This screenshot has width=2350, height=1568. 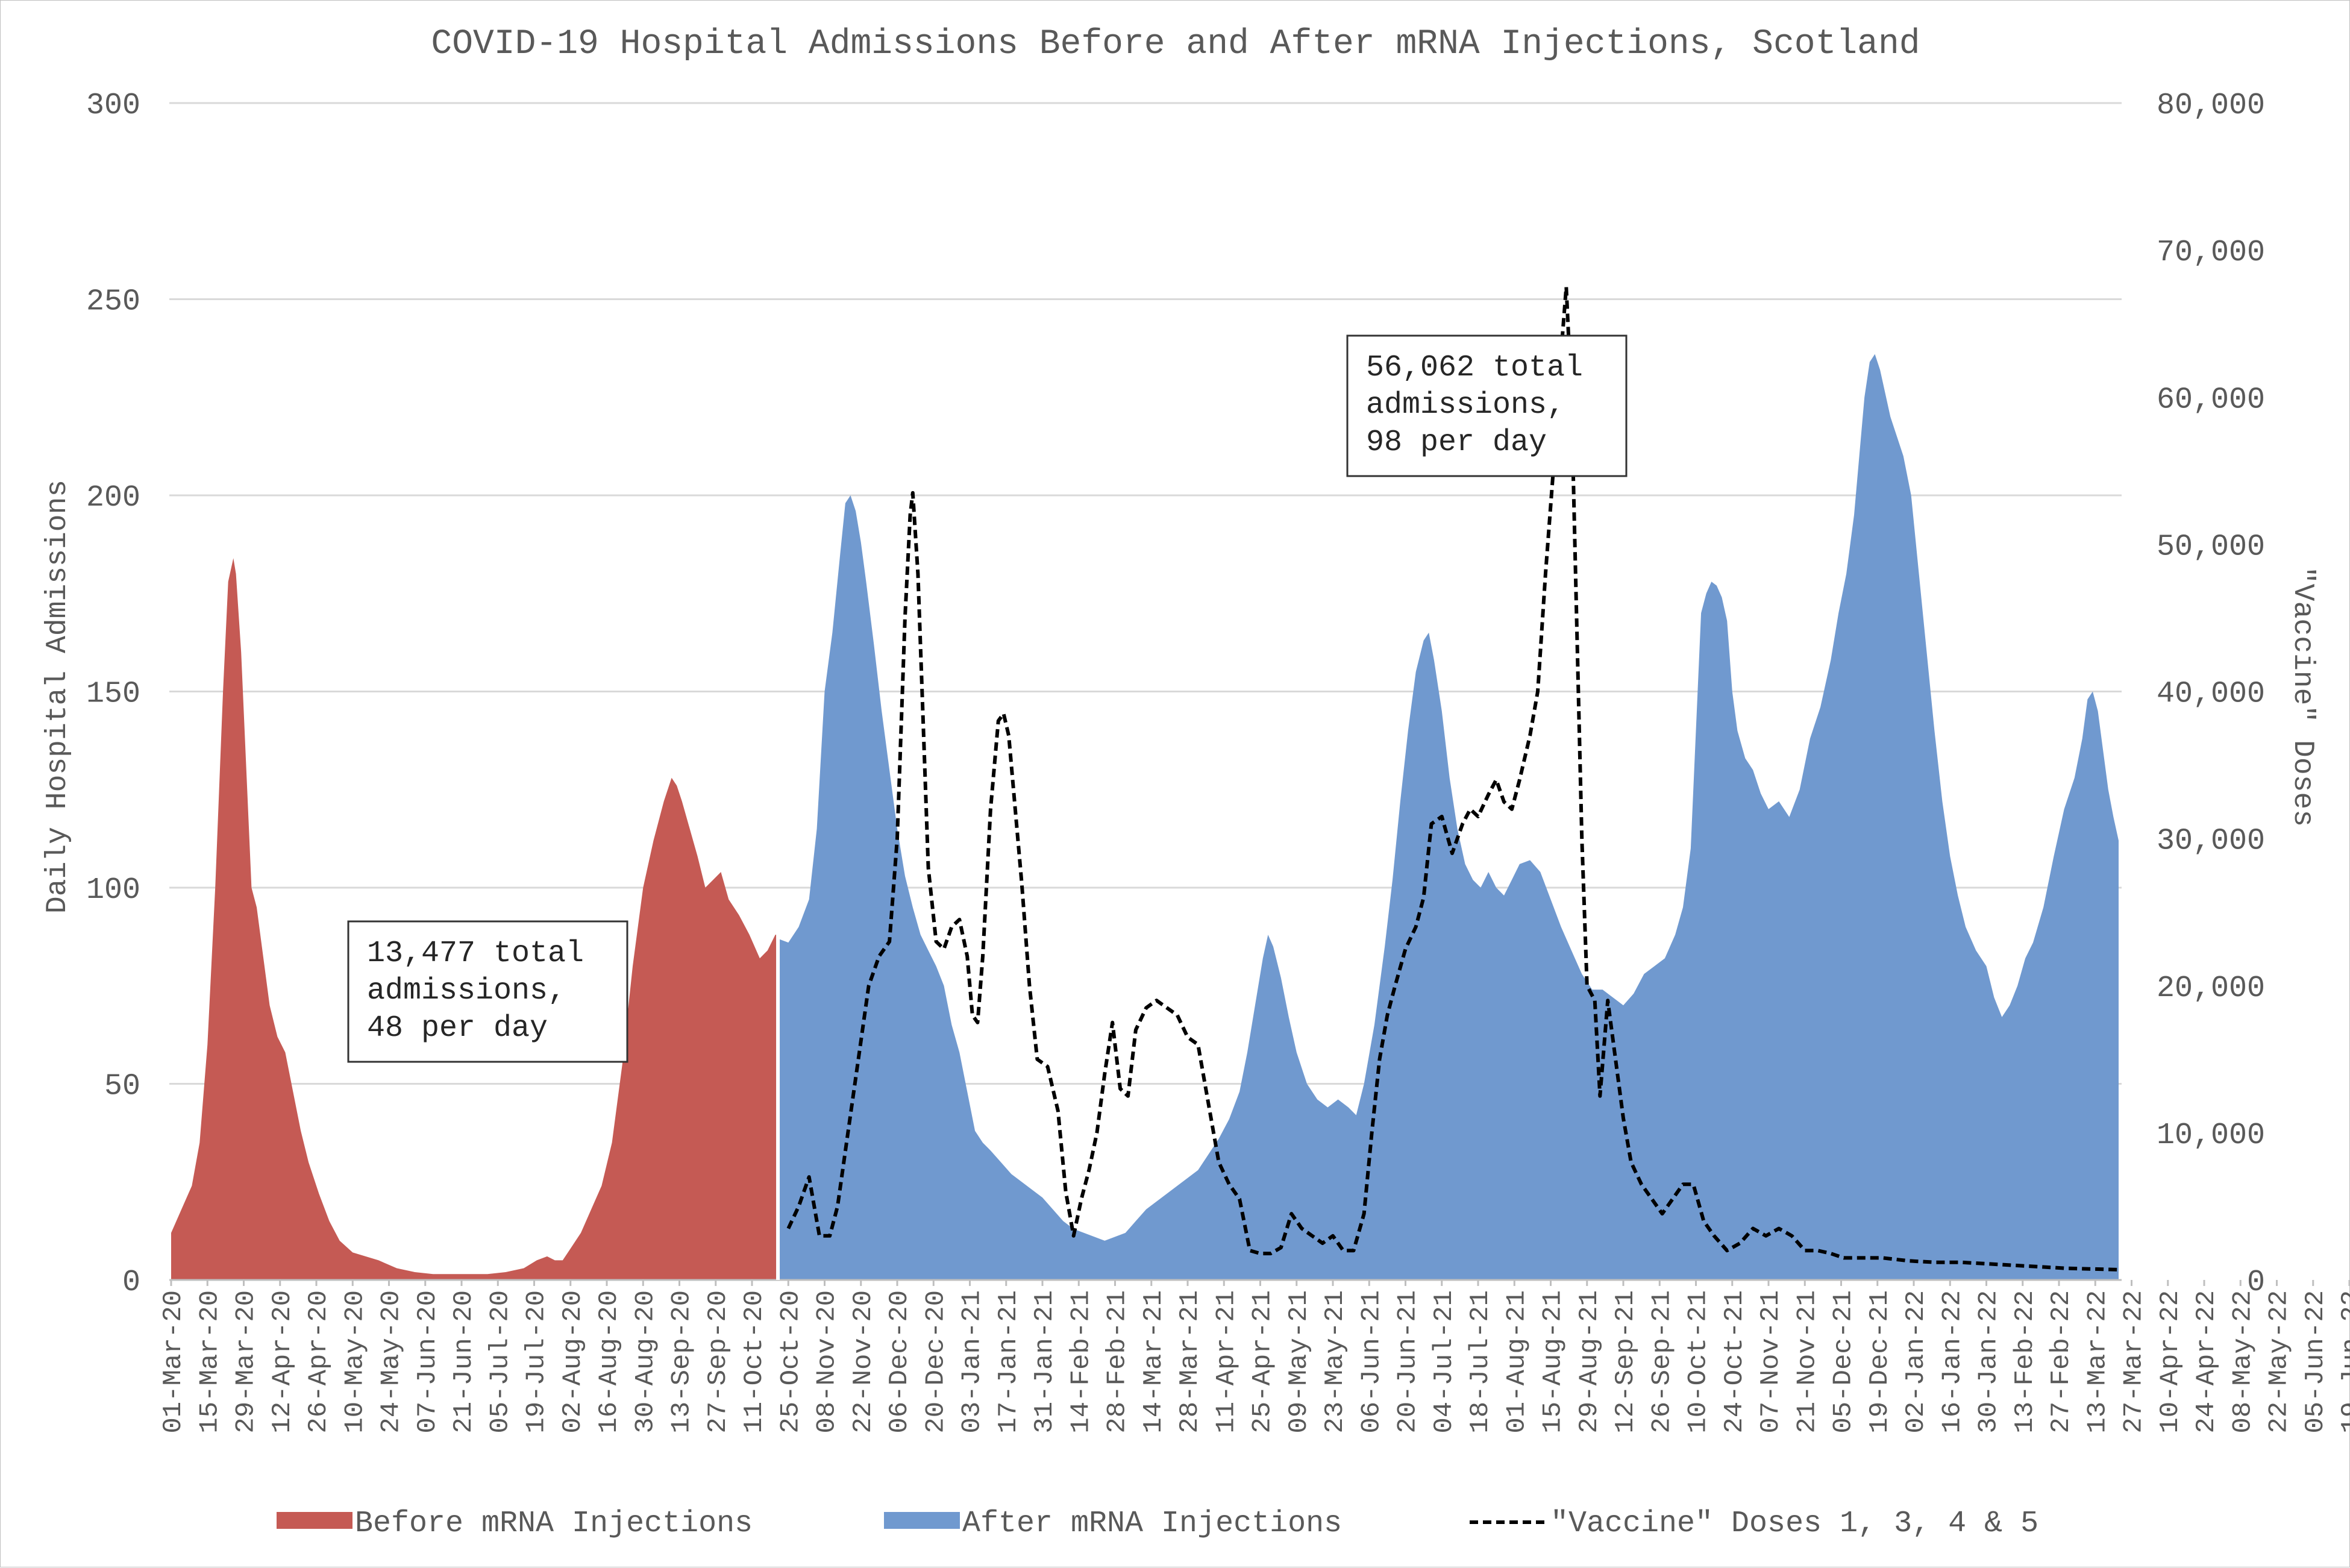 I want to click on legend-item-doses: "Vaccine" Doses 1, 3, 4 & 5, so click(x=1754, y=1524).